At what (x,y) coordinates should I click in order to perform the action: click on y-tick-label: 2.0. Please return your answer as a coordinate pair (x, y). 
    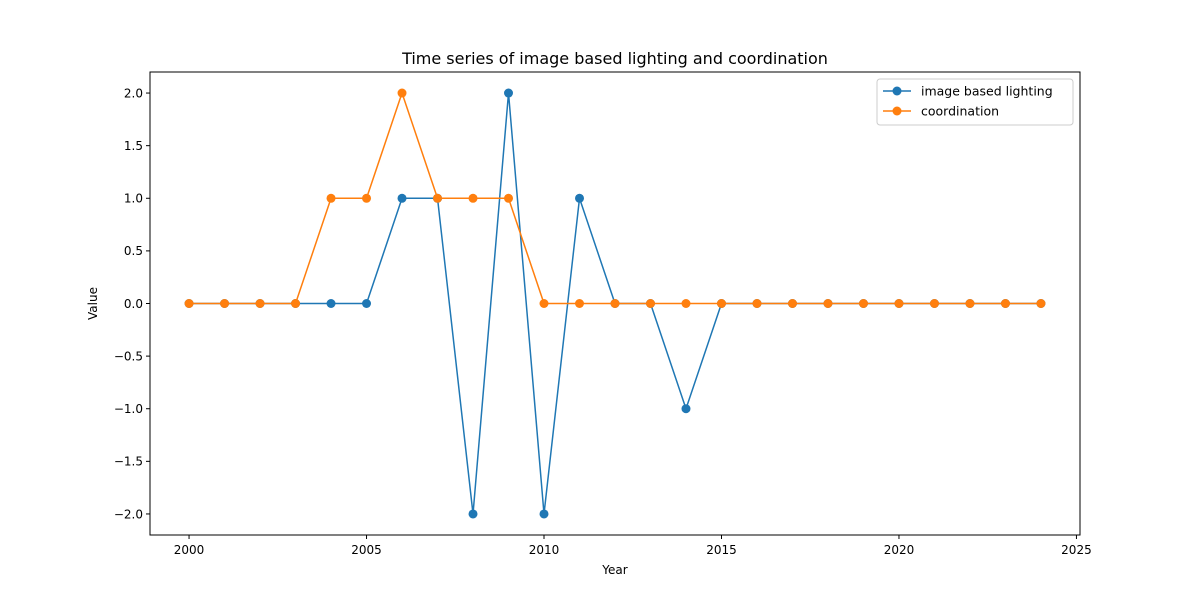
    Looking at the image, I should click on (133, 93).